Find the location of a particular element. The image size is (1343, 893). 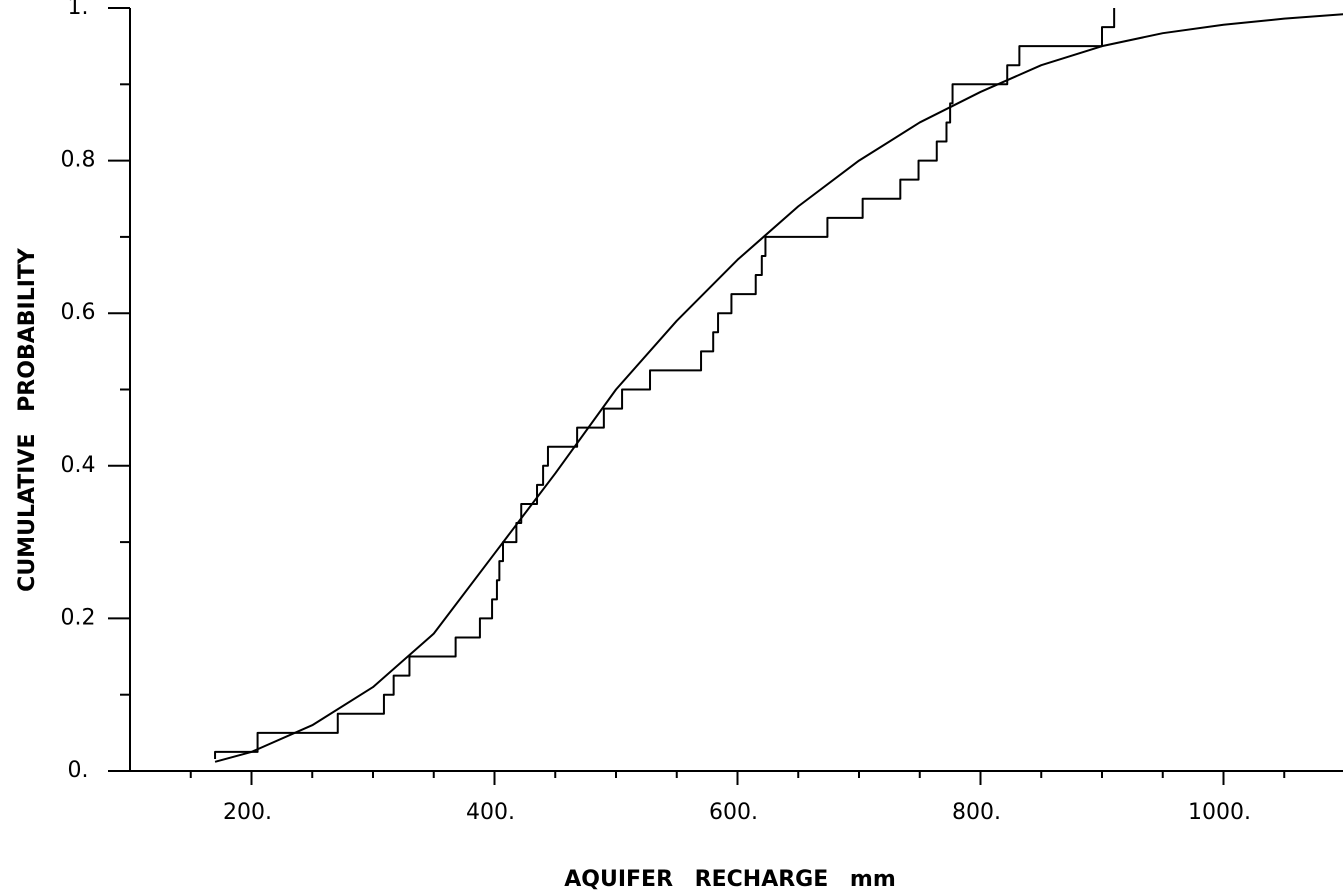

x-tick-label: 200. is located at coordinates (247, 812).